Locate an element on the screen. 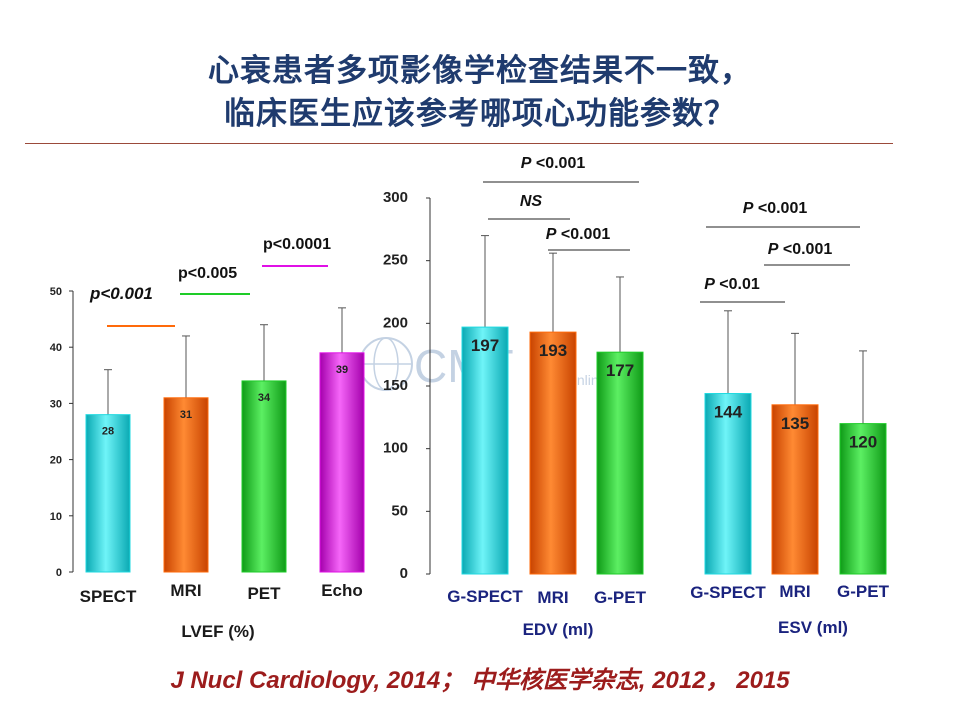 This screenshot has width=960, height=720. bar-echo is located at coordinates (342, 462).